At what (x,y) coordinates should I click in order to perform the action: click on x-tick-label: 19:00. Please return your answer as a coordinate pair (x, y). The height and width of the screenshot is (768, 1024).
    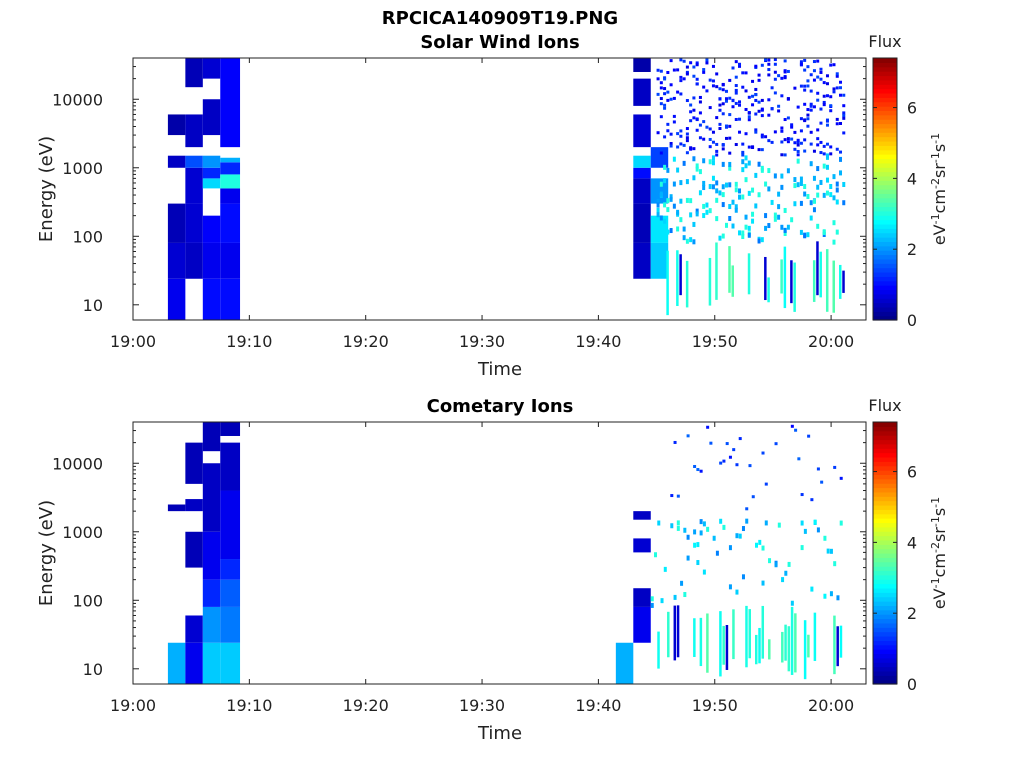
    Looking at the image, I should click on (133, 705).